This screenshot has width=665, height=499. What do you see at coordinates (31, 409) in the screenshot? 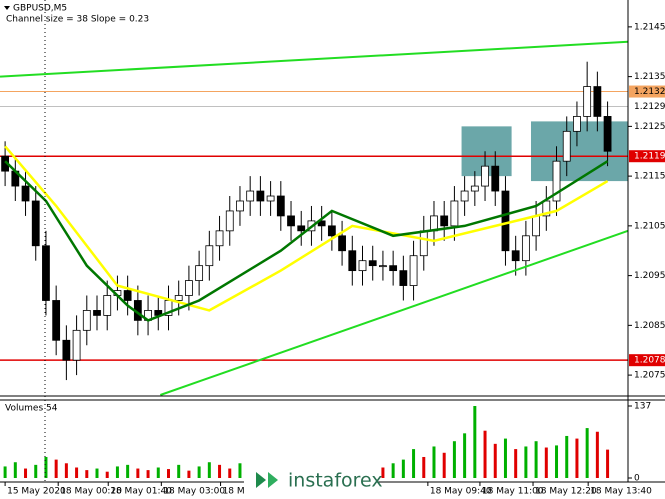
I see `volume-title: Volumes 54` at bounding box center [31, 409].